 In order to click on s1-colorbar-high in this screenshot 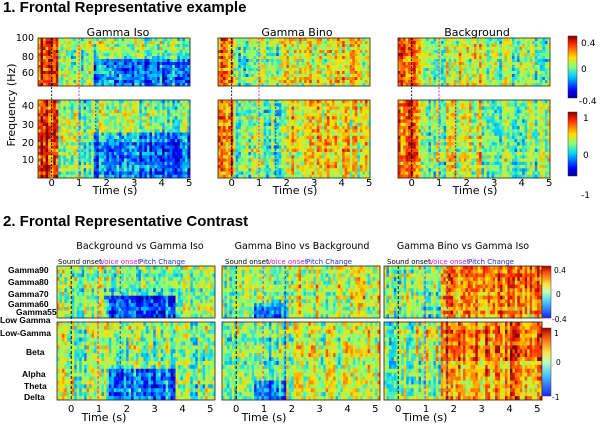, I will do `click(572, 67)`.